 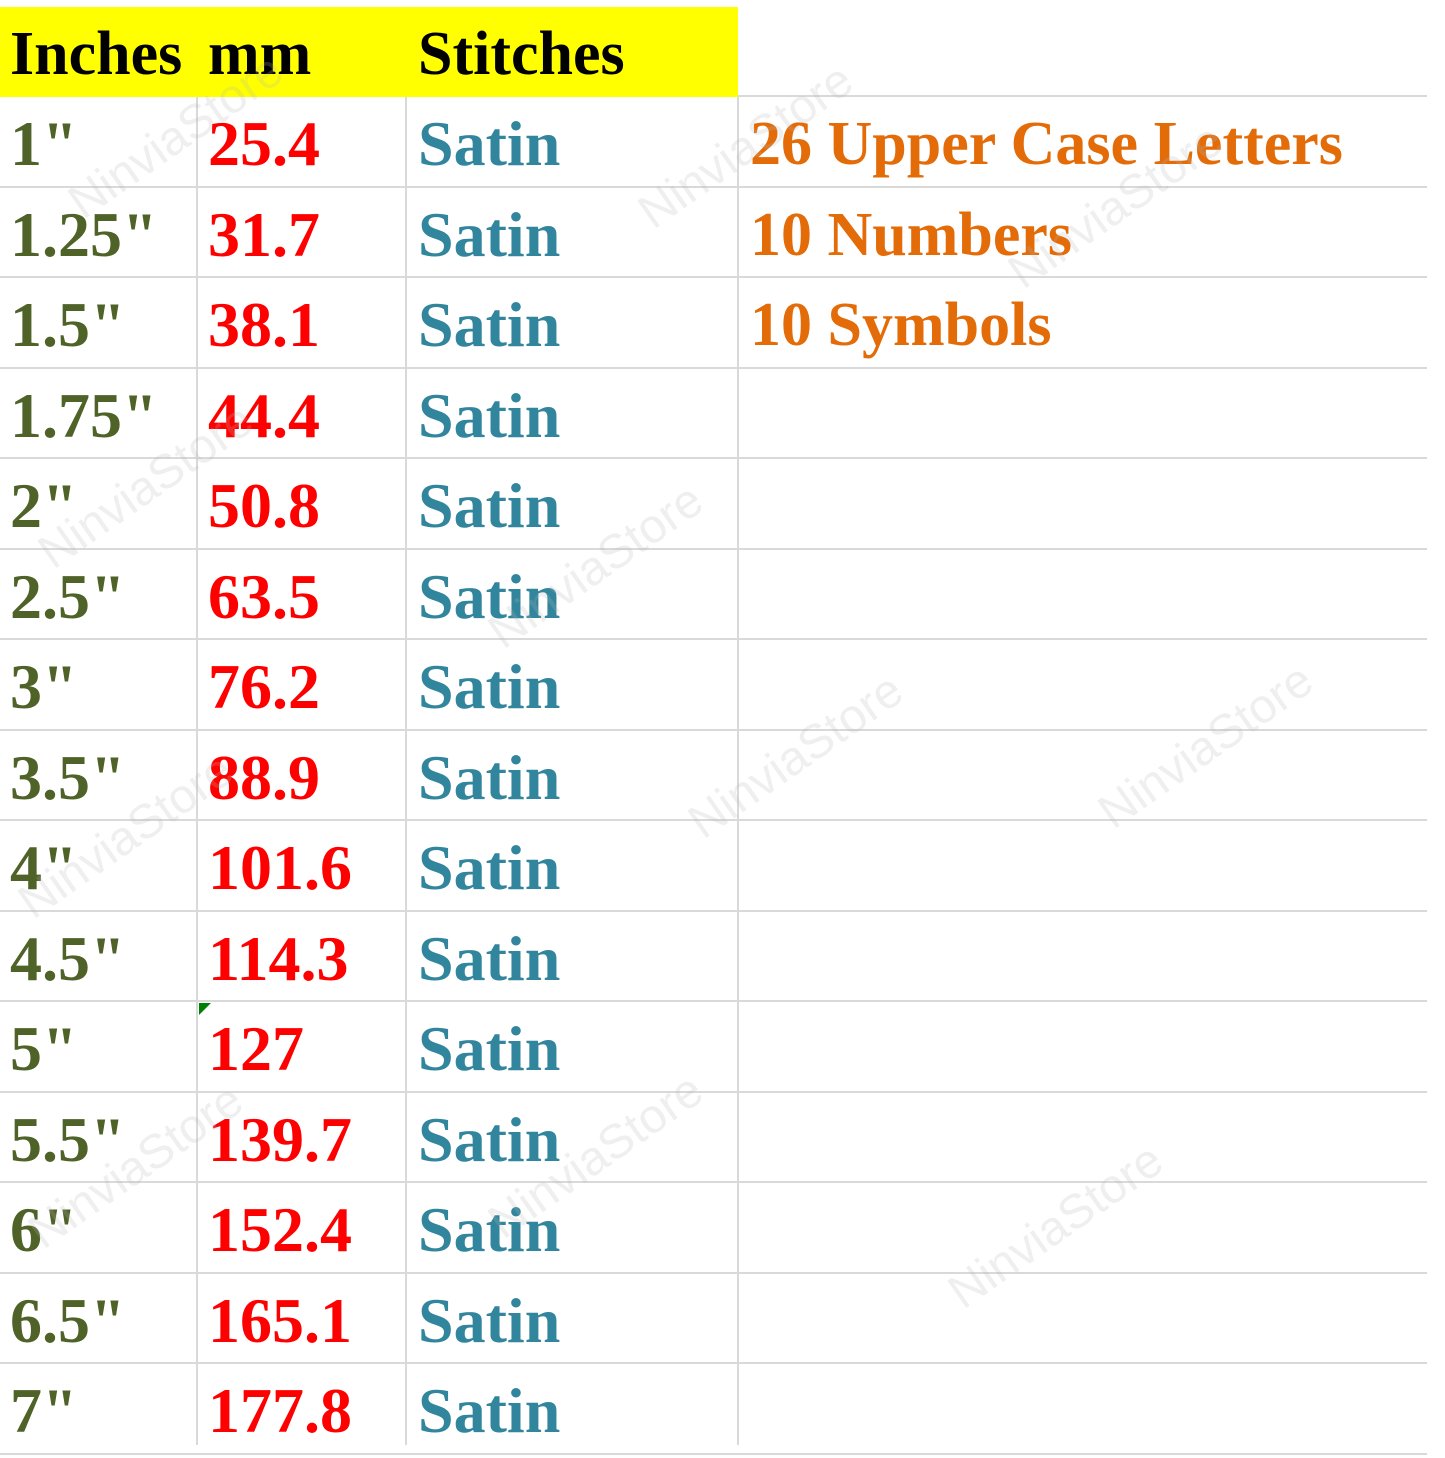 I want to click on table-row: 1.25" 31.7 Satin 10 Numbers, so click(x=713, y=233).